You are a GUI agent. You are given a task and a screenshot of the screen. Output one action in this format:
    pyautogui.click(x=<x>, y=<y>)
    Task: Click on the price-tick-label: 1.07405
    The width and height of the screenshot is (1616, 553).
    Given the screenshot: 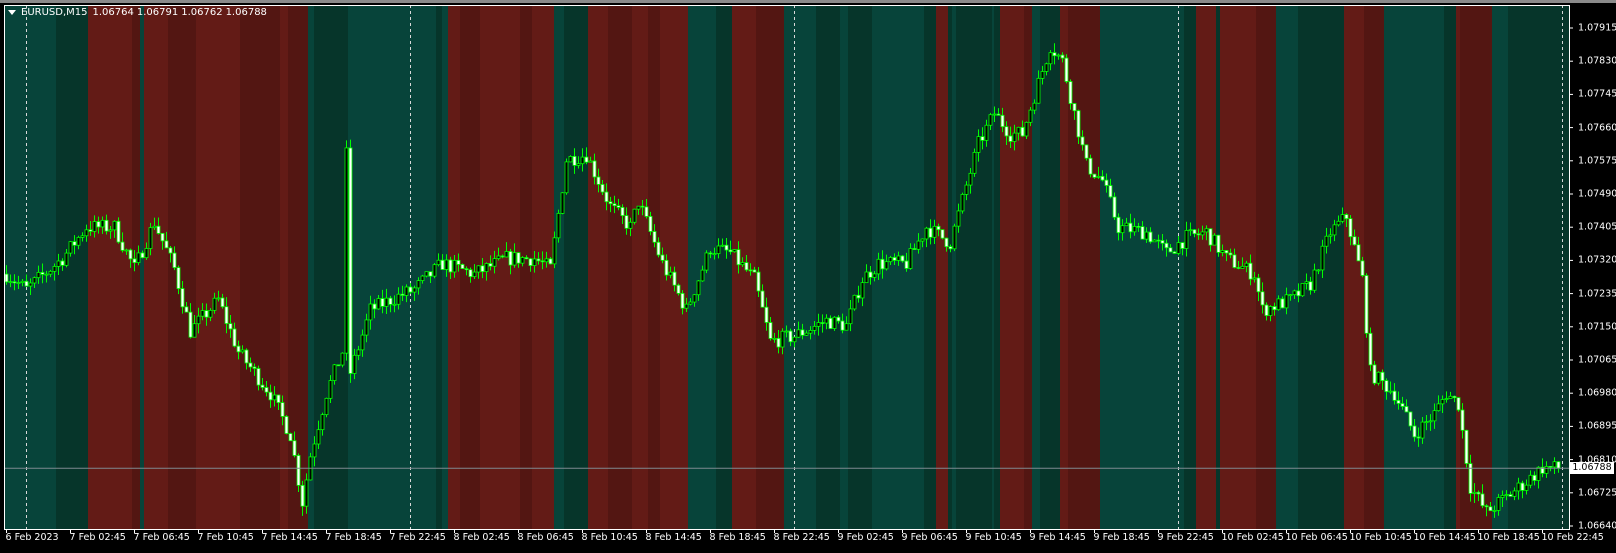 What is the action you would take?
    pyautogui.click(x=1597, y=227)
    